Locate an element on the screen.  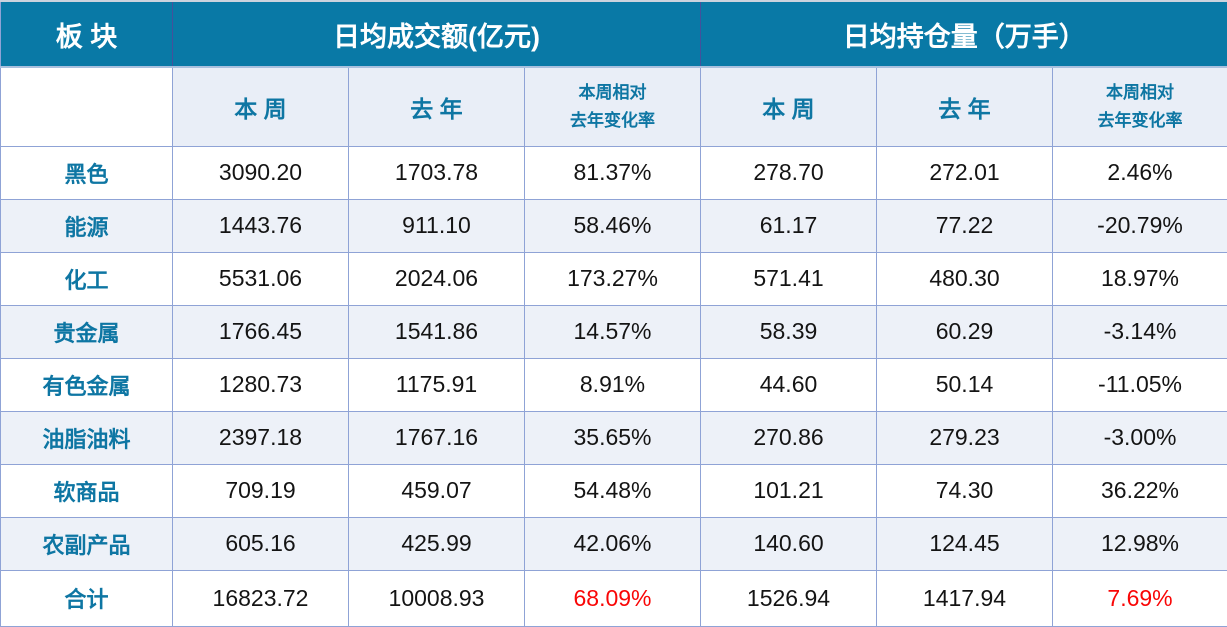
cell-turnover-week: 709.19 is located at coordinates (261, 490).